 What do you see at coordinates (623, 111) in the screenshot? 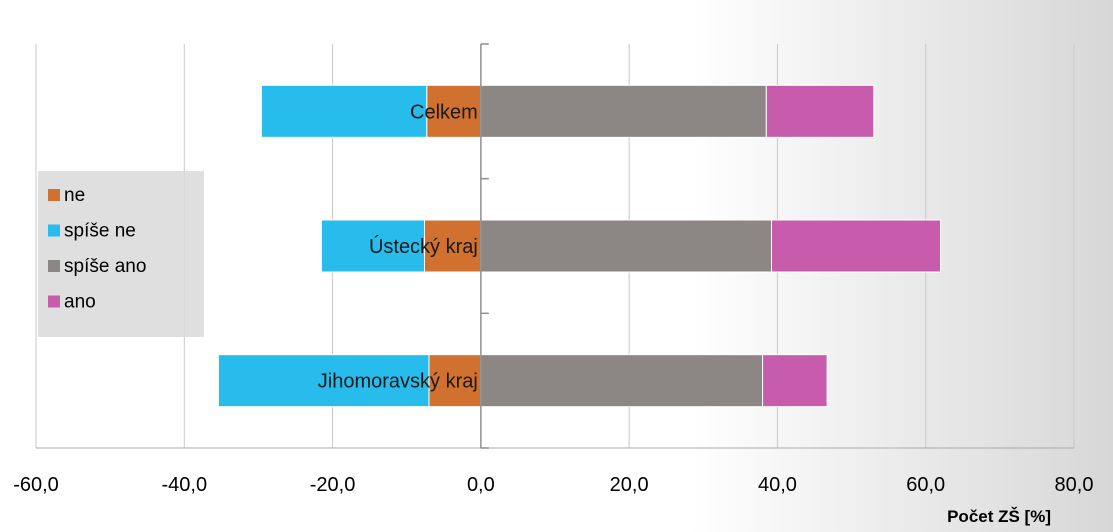
I see `bar-spise-ano-celkem` at bounding box center [623, 111].